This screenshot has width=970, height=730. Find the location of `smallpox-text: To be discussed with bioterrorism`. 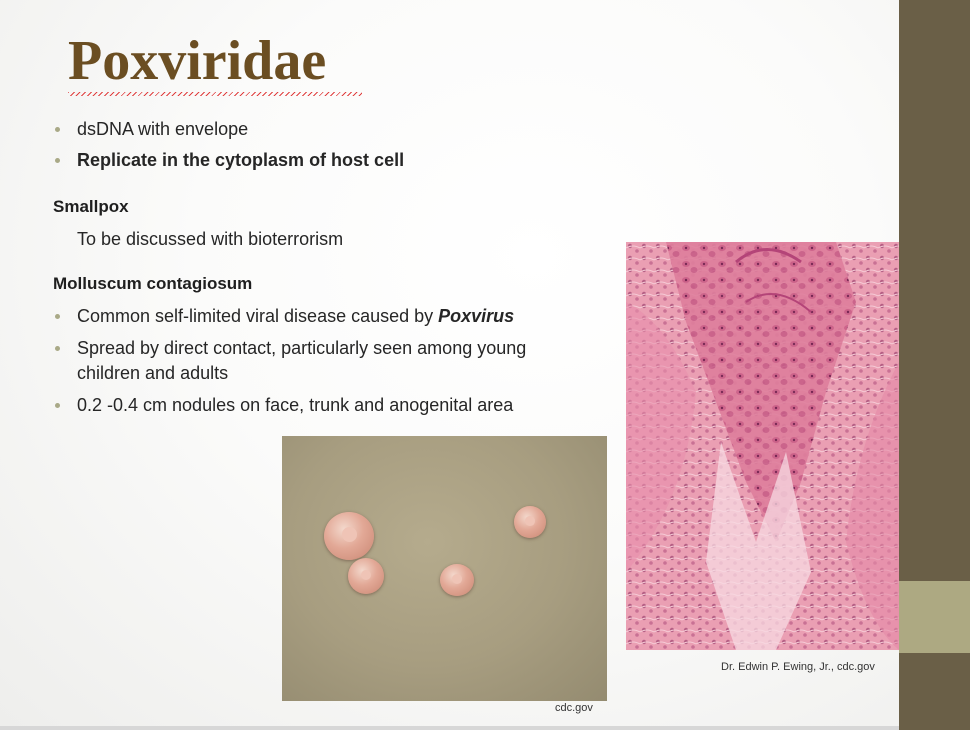

smallpox-text: To be discussed with bioterrorism is located at coordinates (210, 239).